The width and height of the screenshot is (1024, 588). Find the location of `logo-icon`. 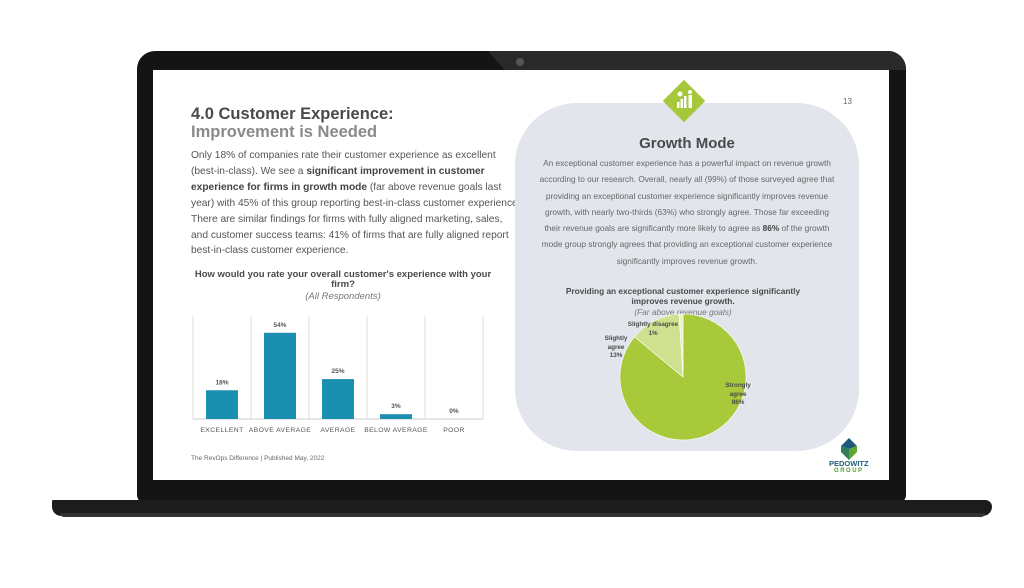

logo-icon is located at coordinates (848, 449).